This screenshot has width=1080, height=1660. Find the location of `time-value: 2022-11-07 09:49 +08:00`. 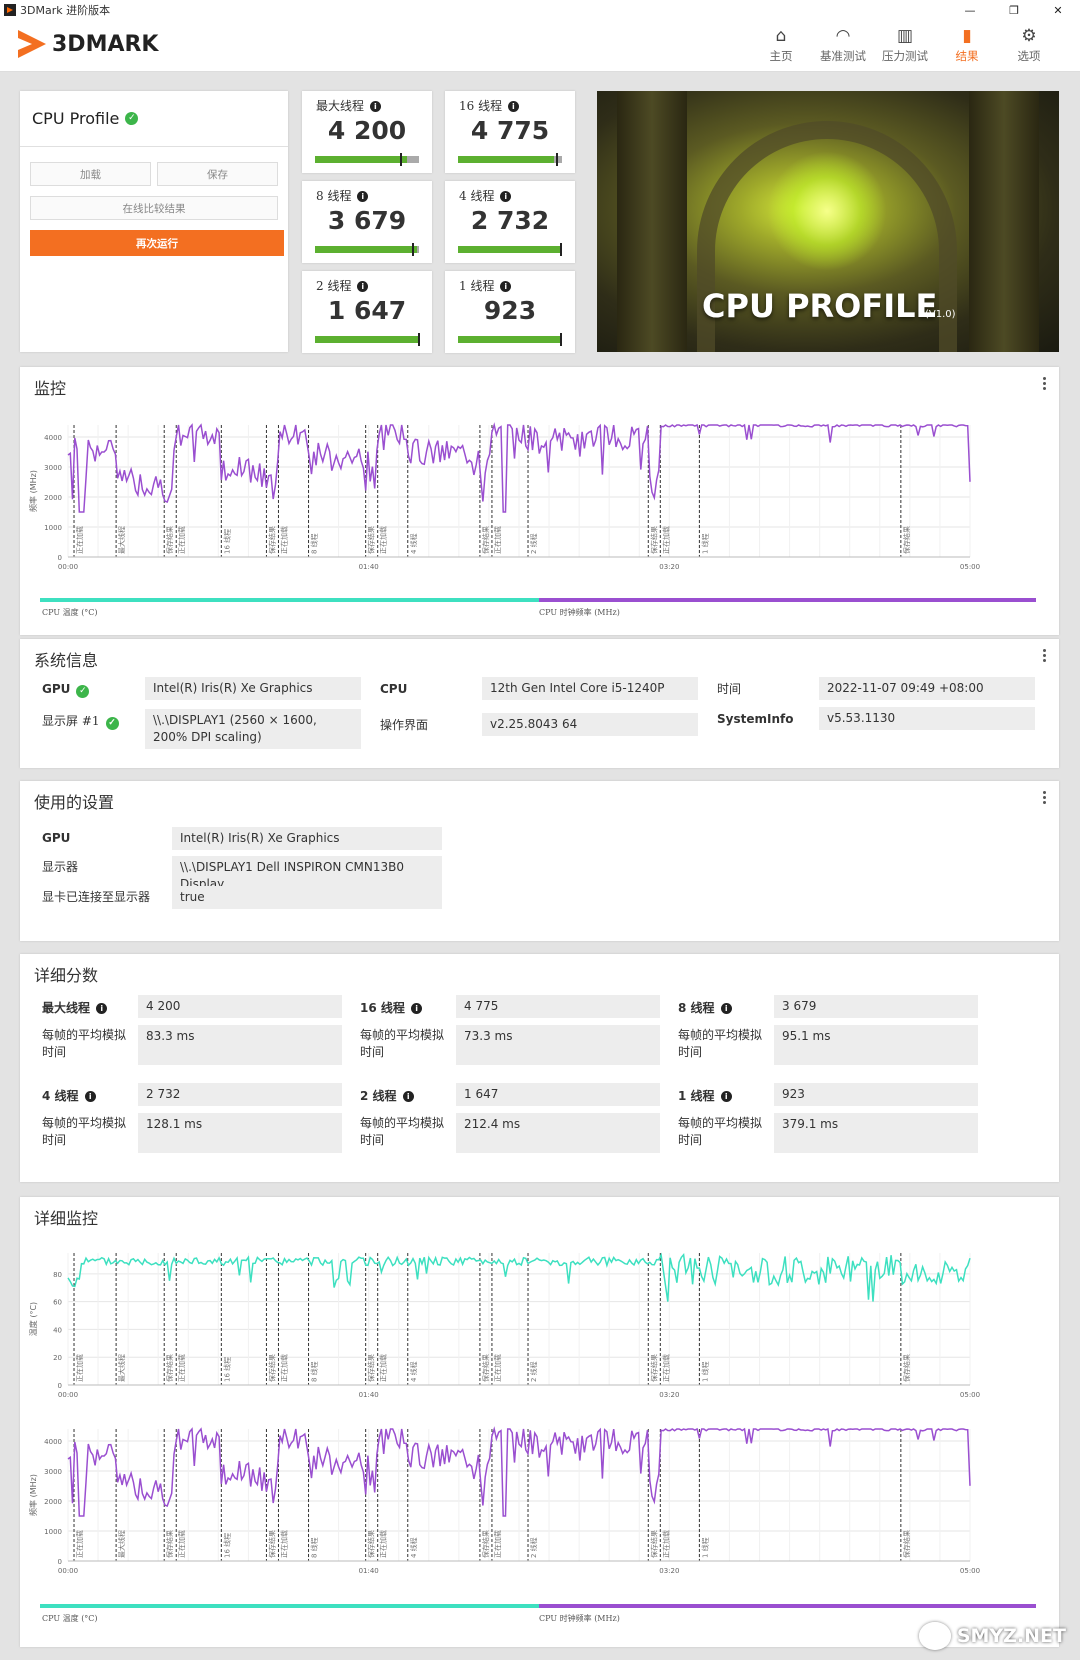

time-value: 2022-11-07 09:49 +08:00 is located at coordinates (927, 688).